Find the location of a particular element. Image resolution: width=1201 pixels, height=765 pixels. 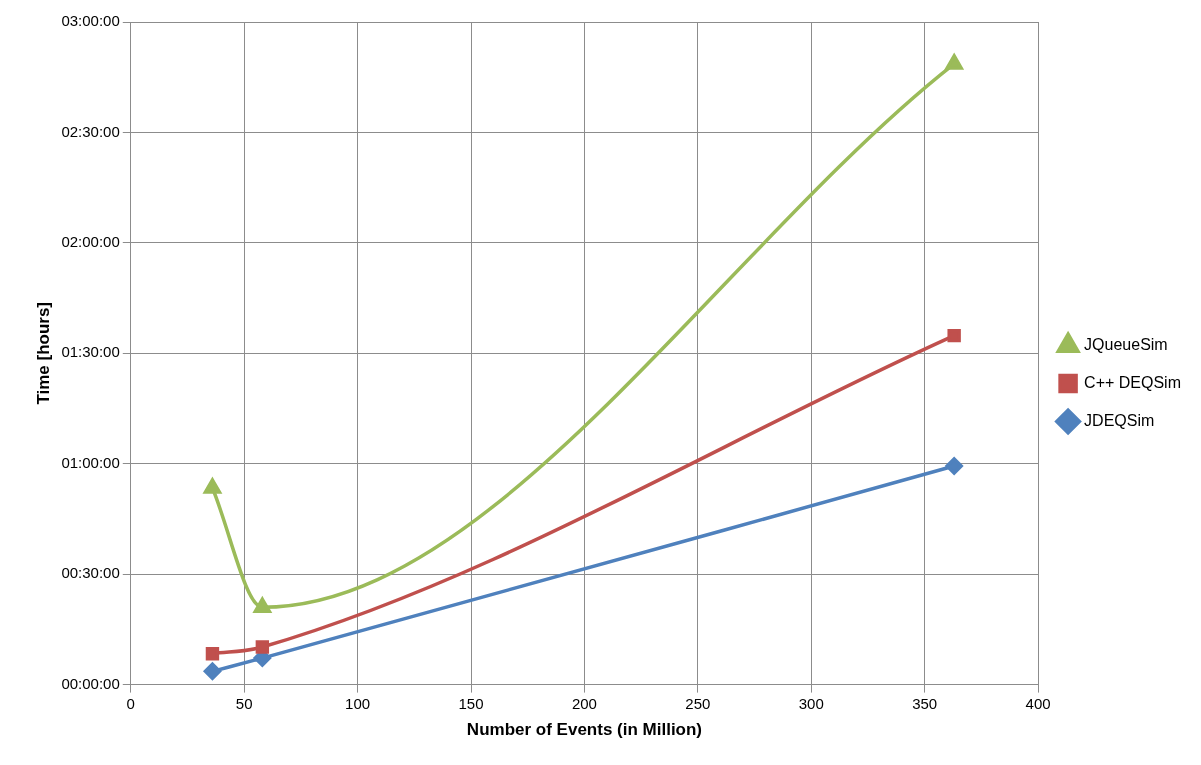

x-tick-label: 0 is located at coordinates (130, 703).